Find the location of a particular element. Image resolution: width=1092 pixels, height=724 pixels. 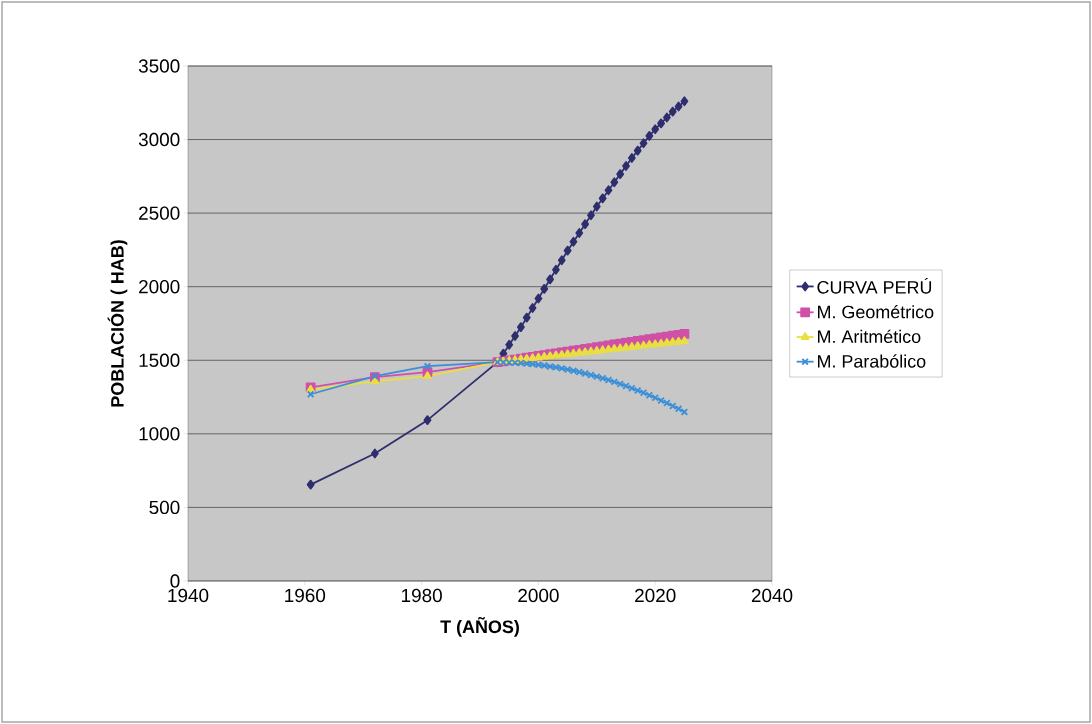

y-tick-label: 2000 is located at coordinates (159, 286).